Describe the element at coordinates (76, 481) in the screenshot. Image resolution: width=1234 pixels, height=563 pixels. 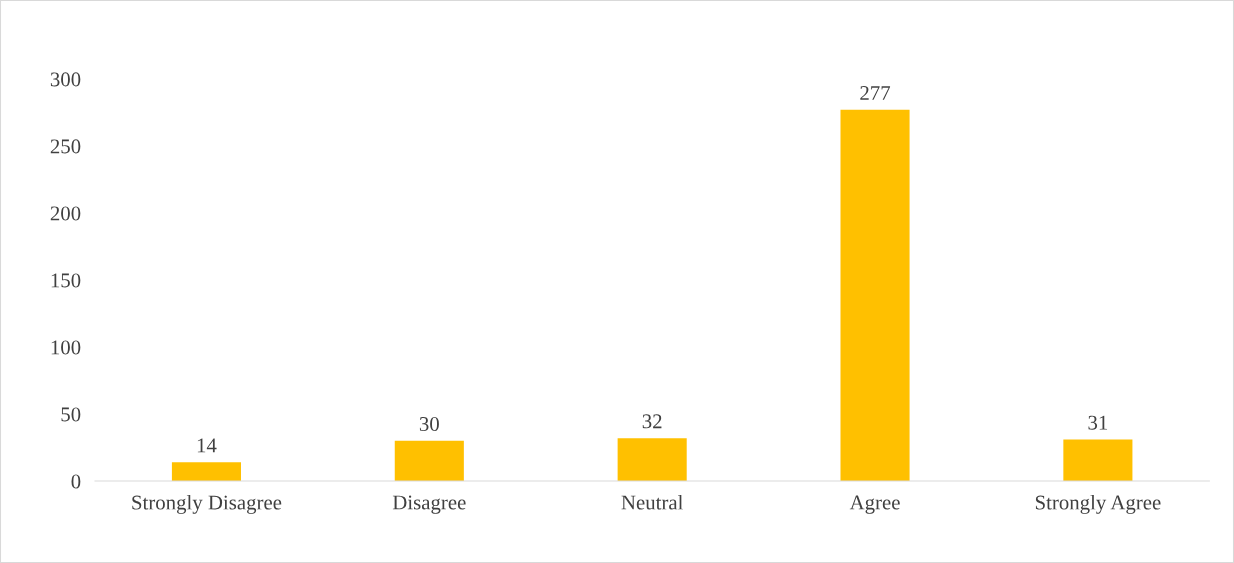
I see `y-tick-label: 0` at that location.